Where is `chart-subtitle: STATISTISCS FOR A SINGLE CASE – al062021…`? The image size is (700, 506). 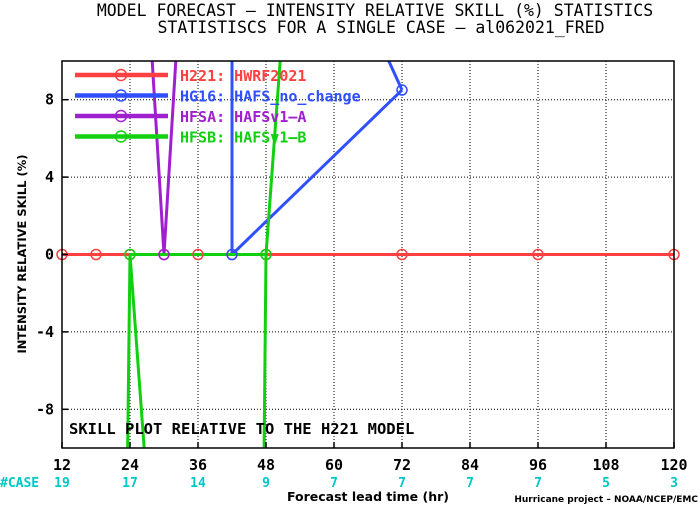 chart-subtitle: STATISTISCS FOR A SINGLE CASE – al062021… is located at coordinates (380, 27).